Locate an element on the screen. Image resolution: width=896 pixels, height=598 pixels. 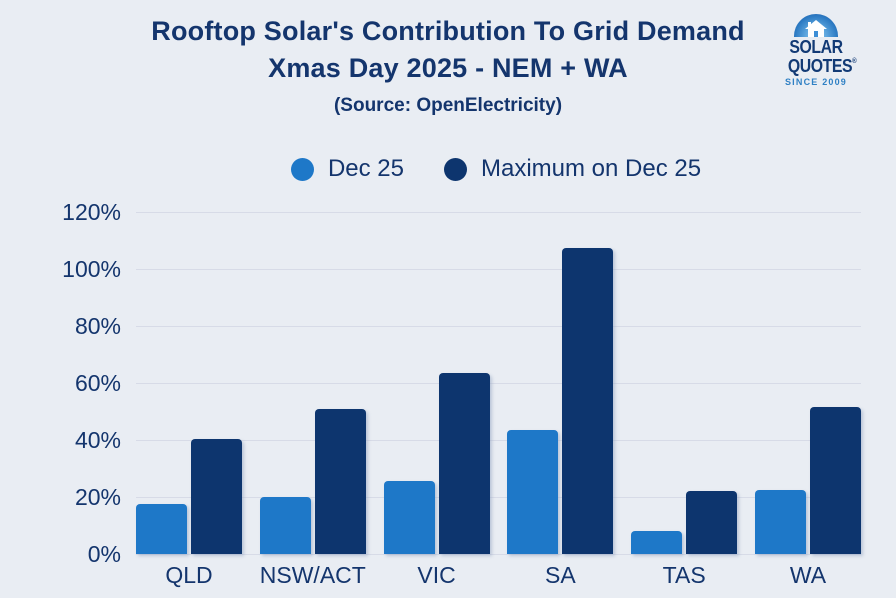
y-axis-tick-label: 0% is located at coordinates (104, 554).